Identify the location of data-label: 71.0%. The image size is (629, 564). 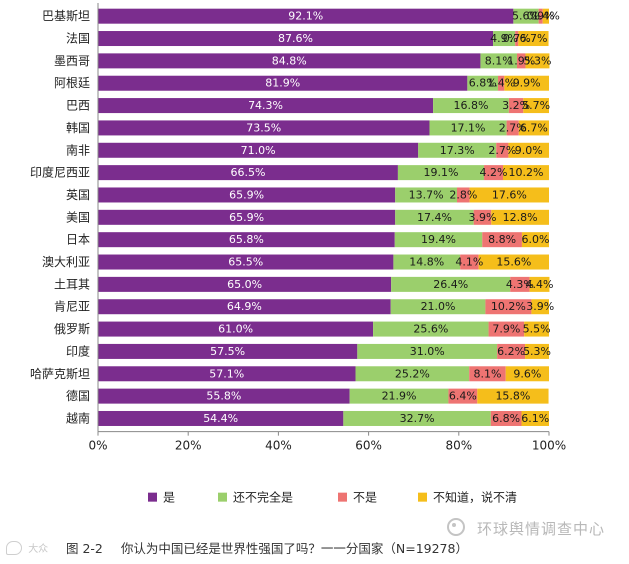
(258, 150).